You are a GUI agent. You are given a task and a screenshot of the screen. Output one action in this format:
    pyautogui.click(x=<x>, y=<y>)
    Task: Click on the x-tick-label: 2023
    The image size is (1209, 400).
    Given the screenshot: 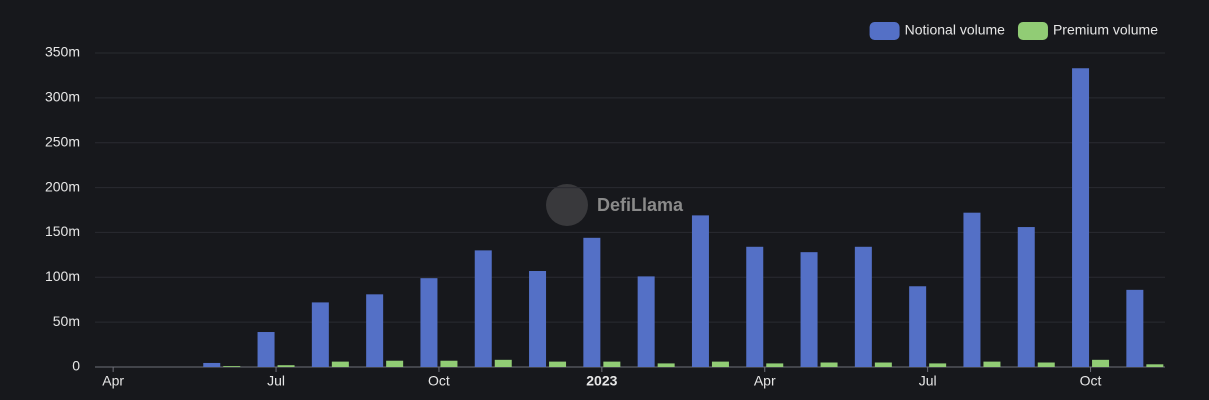 What is the action you would take?
    pyautogui.click(x=601, y=381)
    